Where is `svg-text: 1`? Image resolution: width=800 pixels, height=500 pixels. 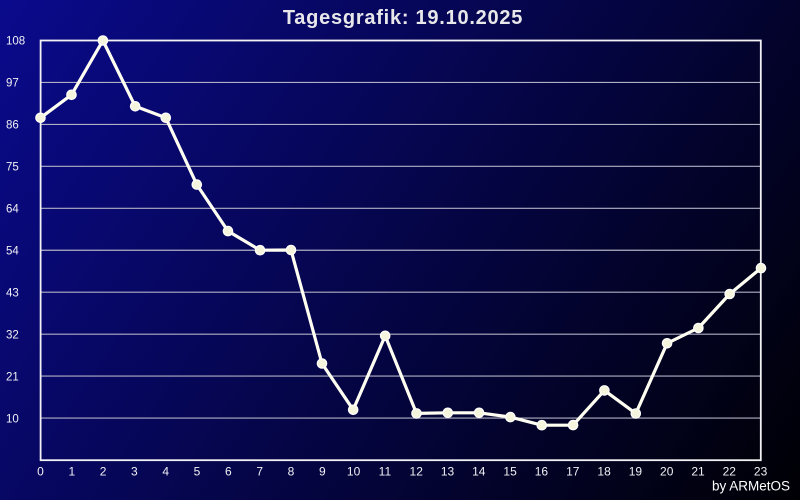
svg-text: 1 is located at coordinates (71, 472).